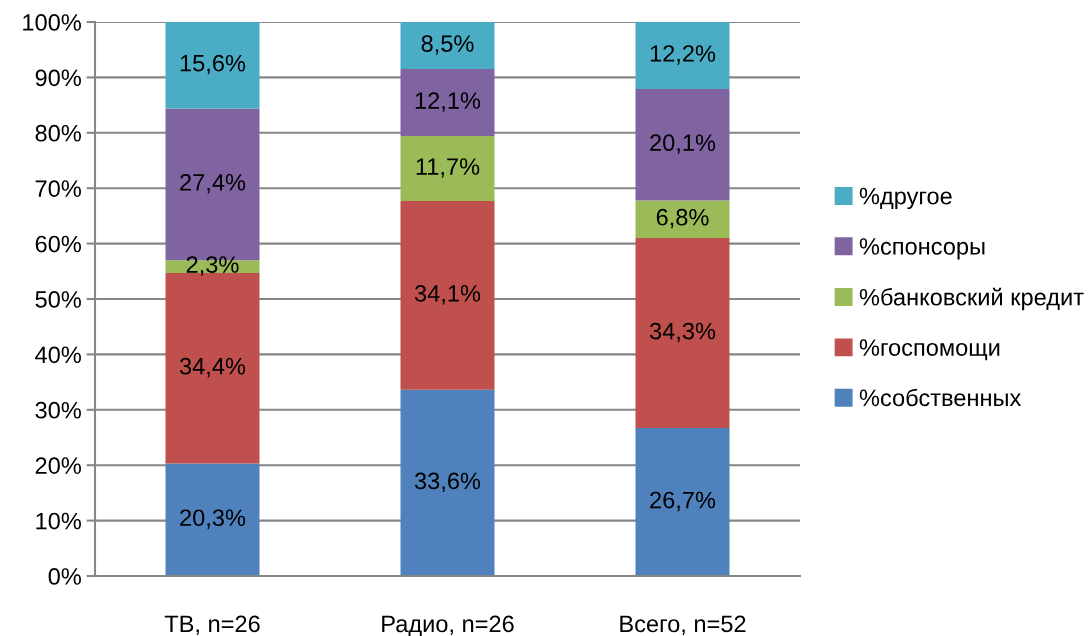  I want to click on data-label: 12,2%, so click(683, 55).